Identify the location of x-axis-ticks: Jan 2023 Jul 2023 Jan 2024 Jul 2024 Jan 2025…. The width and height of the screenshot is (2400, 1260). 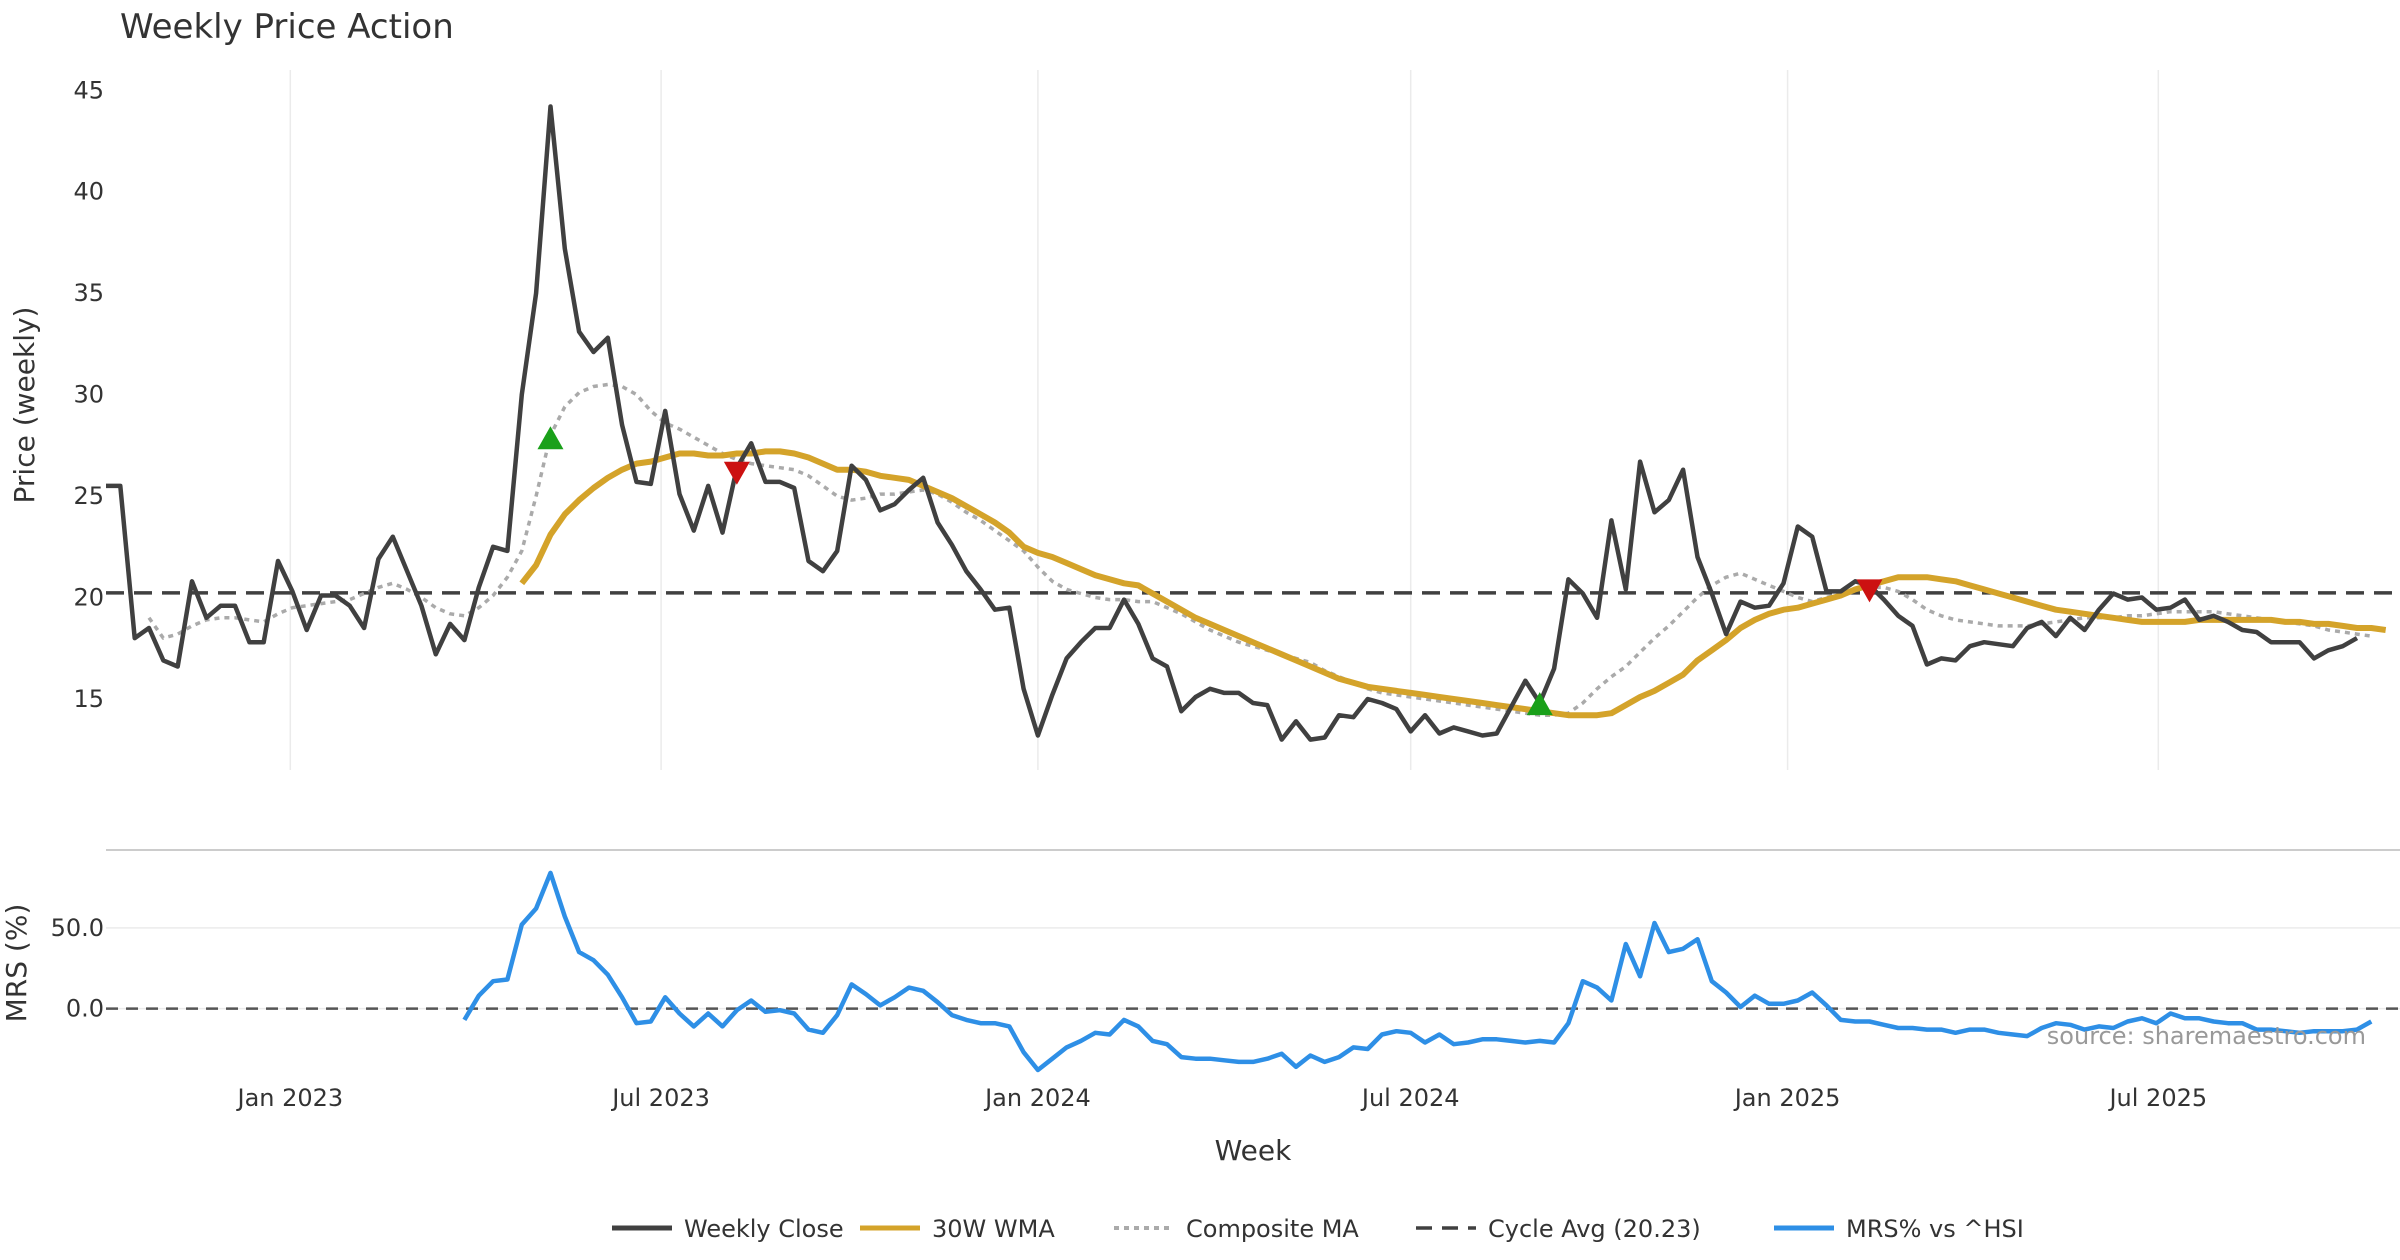
(1221, 1098).